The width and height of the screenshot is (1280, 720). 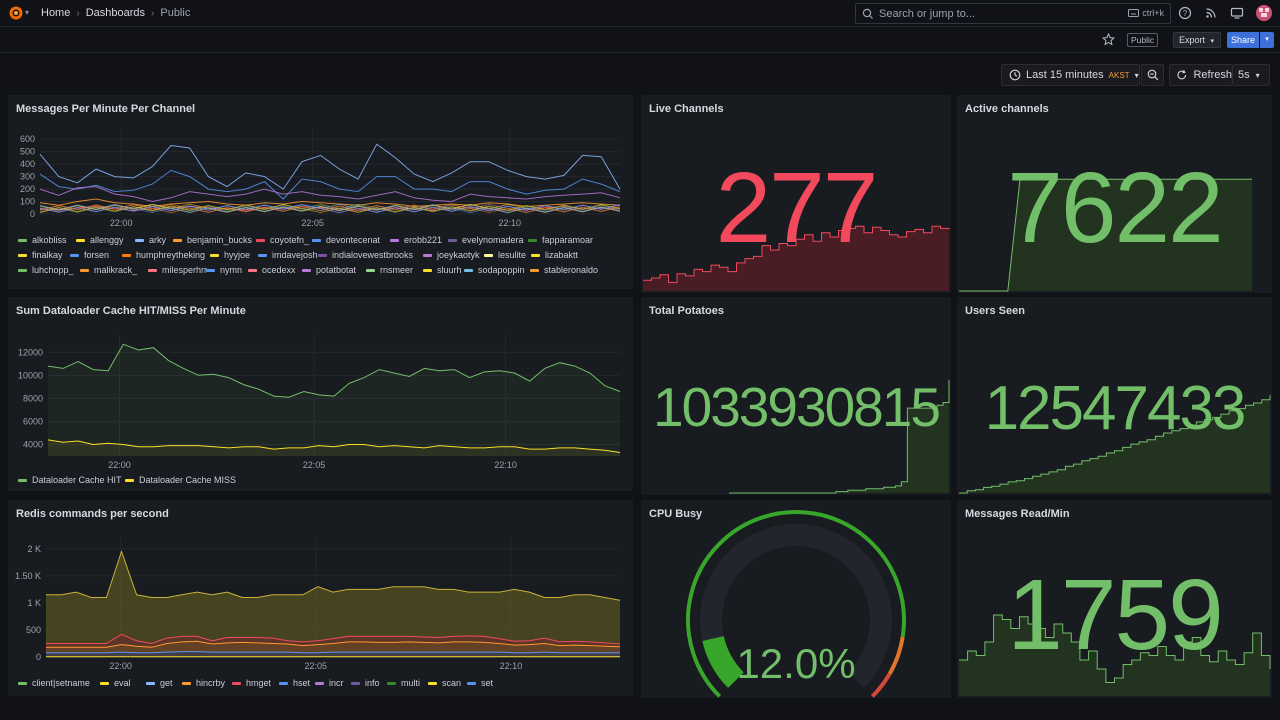 I want to click on cpu-busy-value: 12.0%, so click(x=796, y=663).